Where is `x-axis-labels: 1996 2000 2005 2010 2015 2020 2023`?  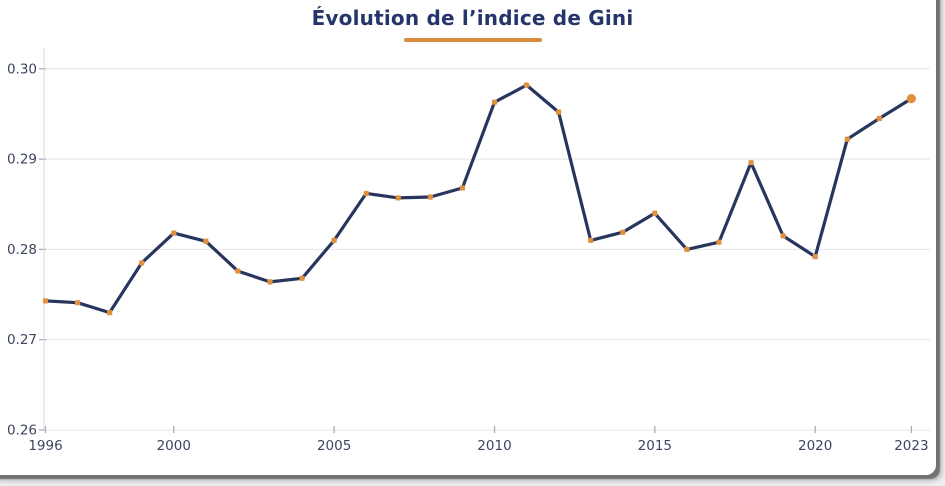 x-axis-labels: 1996 2000 2005 2010 2015 2020 2023 is located at coordinates (478, 440).